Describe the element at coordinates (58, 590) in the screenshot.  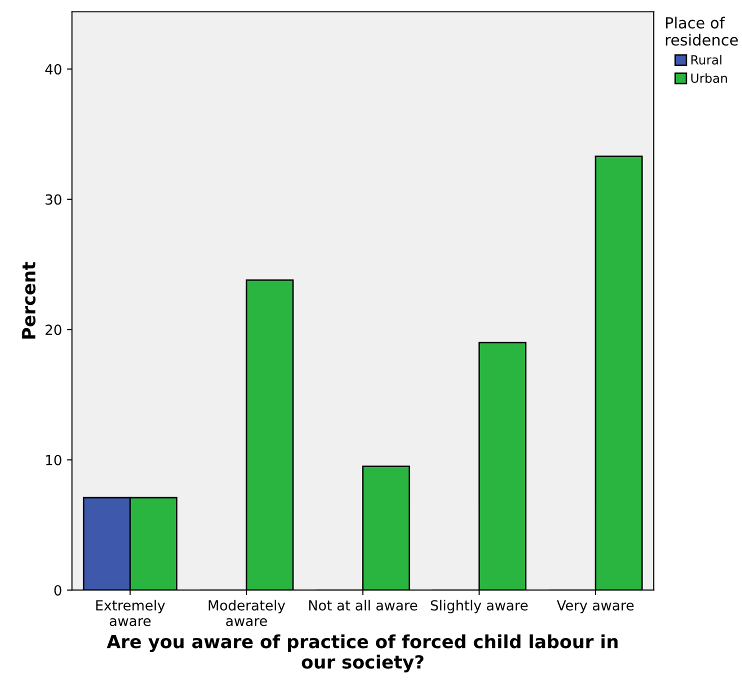
I see `y-tick-label: 0` at that location.